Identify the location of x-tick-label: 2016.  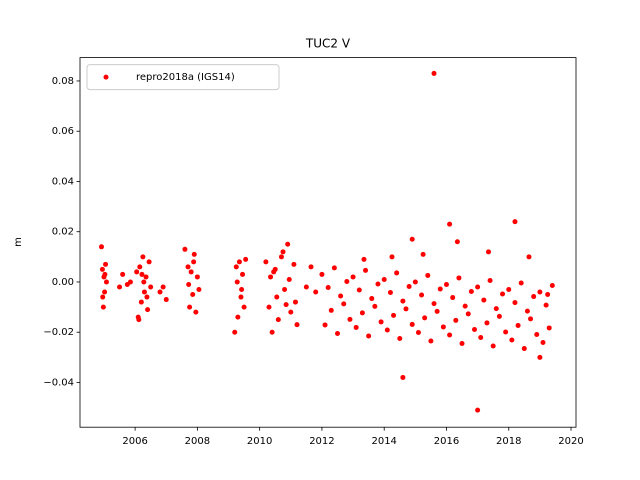
(446, 441).